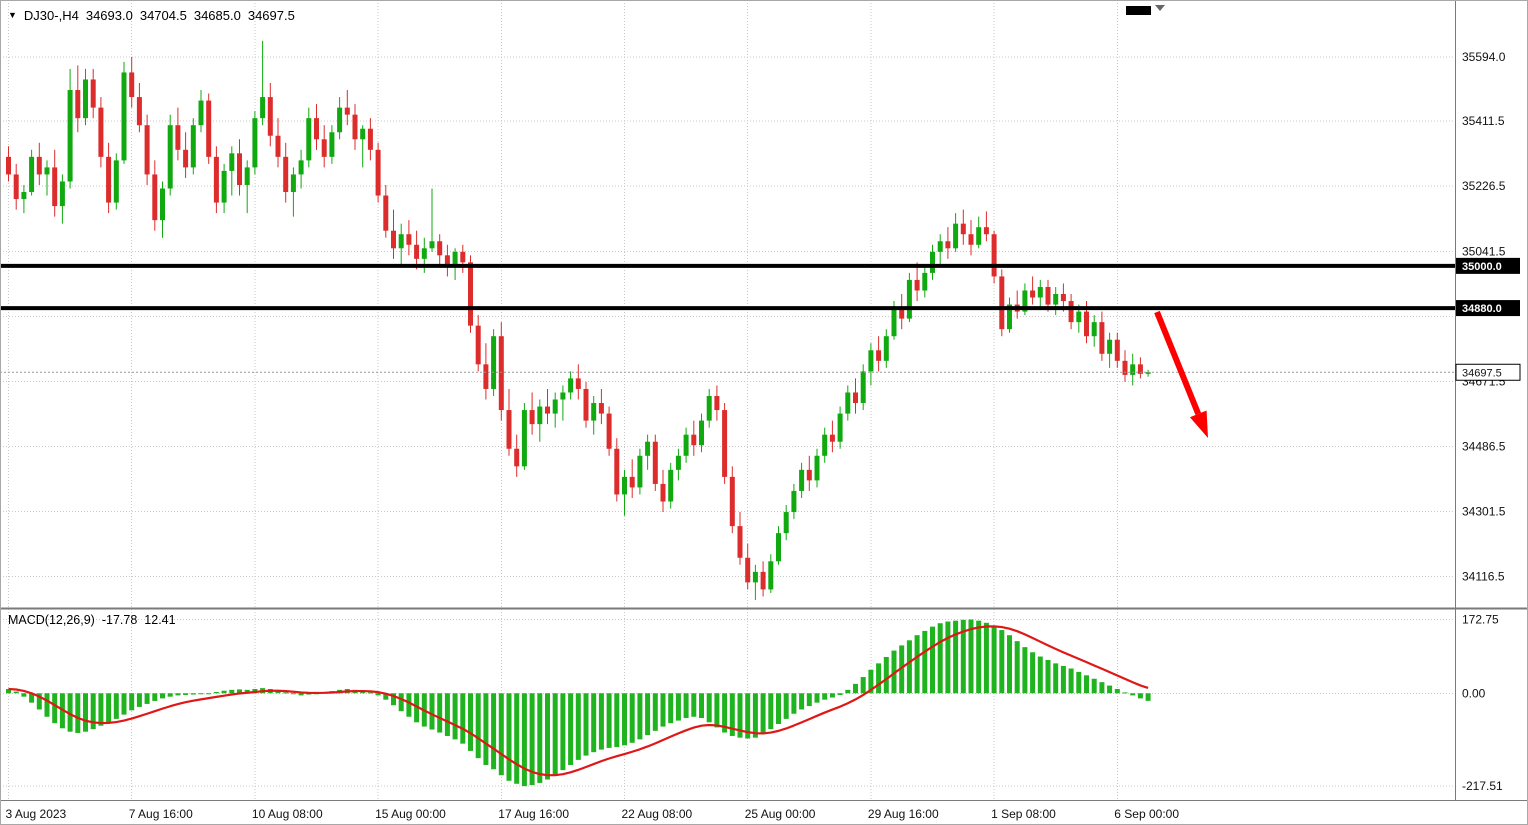 This screenshot has height=825, width=1528. What do you see at coordinates (1178, 363) in the screenshot?
I see `trend-arrow-shaft` at bounding box center [1178, 363].